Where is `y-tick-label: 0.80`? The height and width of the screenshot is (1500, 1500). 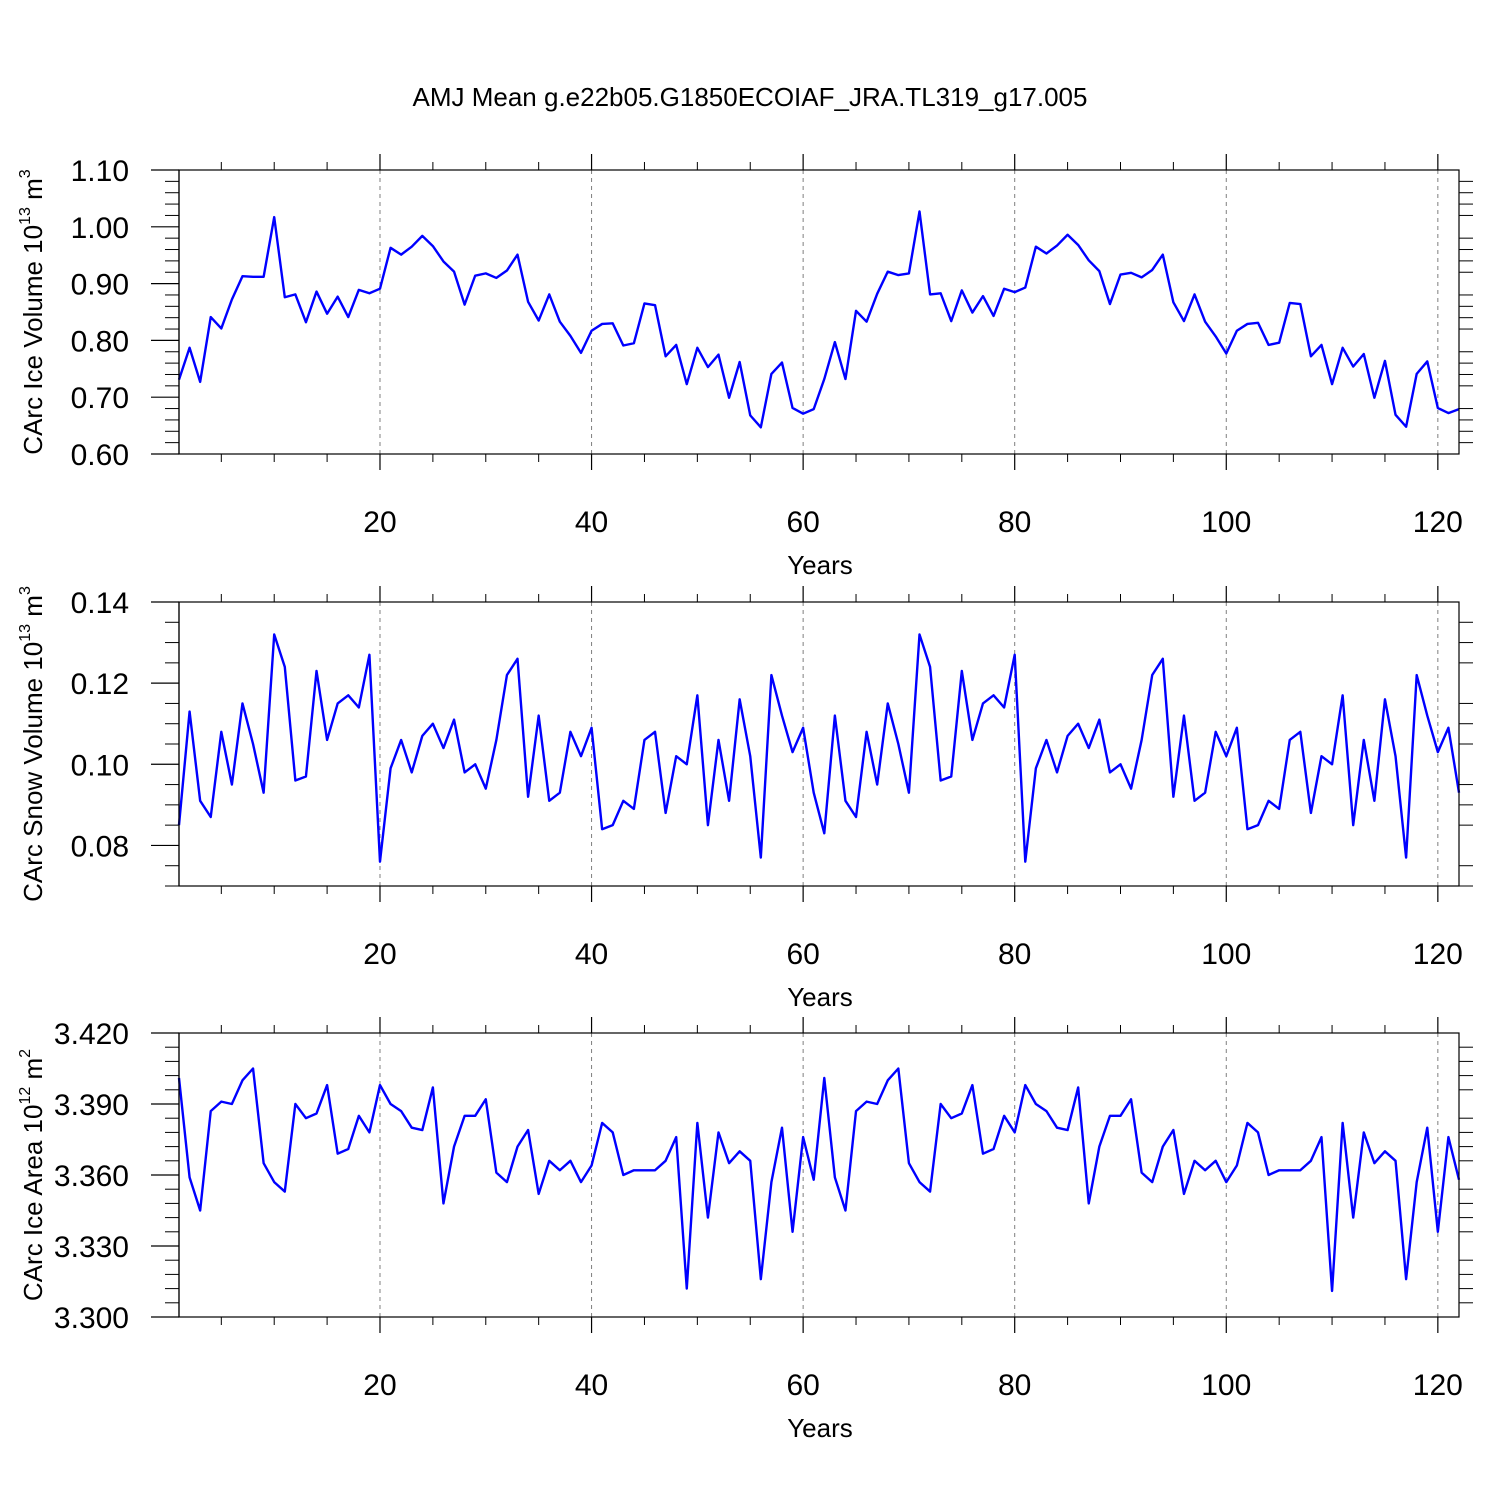
y-tick-label: 0.80 is located at coordinates (100, 341).